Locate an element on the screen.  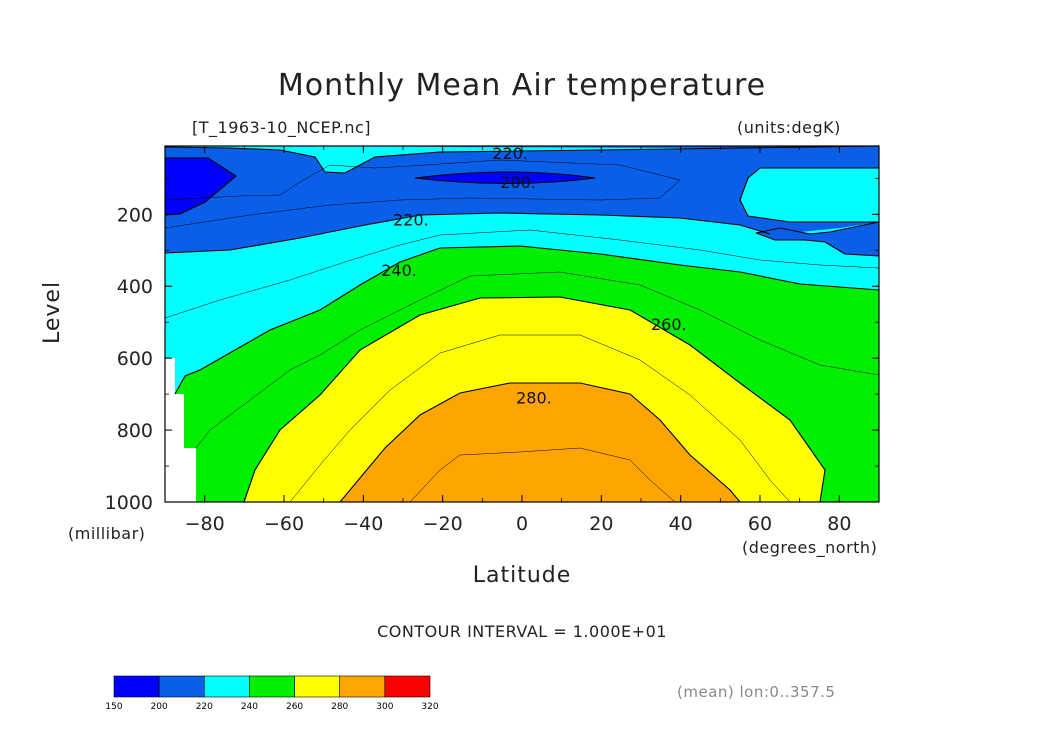
band-200-220-pocket is located at coordinates (817, 239).